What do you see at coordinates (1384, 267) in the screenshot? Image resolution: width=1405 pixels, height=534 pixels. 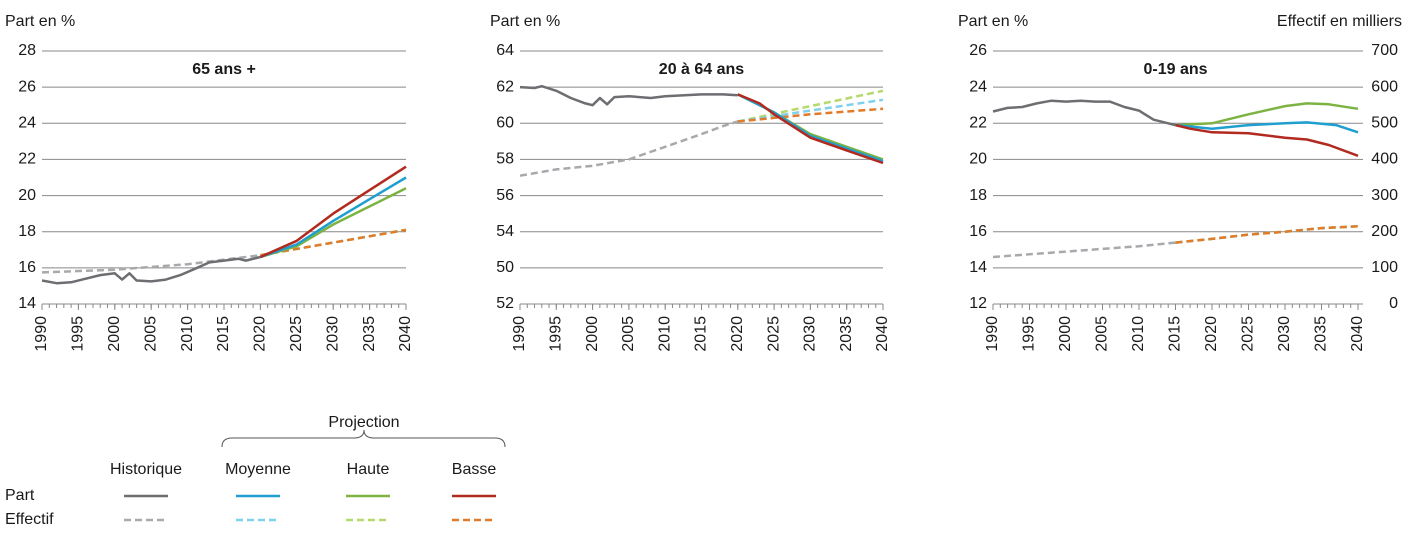 I see `y2-tick-label: 100` at bounding box center [1384, 267].